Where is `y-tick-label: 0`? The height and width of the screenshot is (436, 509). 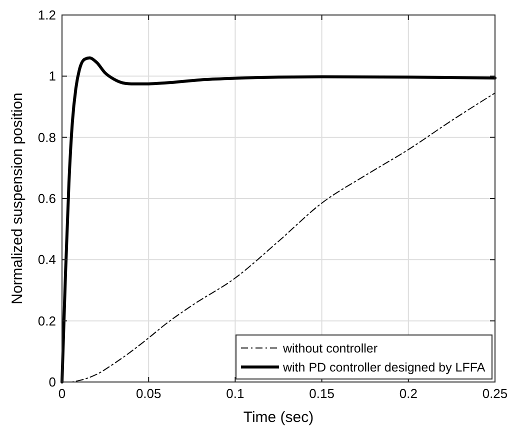
y-tick-label: 0 is located at coordinates (52, 382).